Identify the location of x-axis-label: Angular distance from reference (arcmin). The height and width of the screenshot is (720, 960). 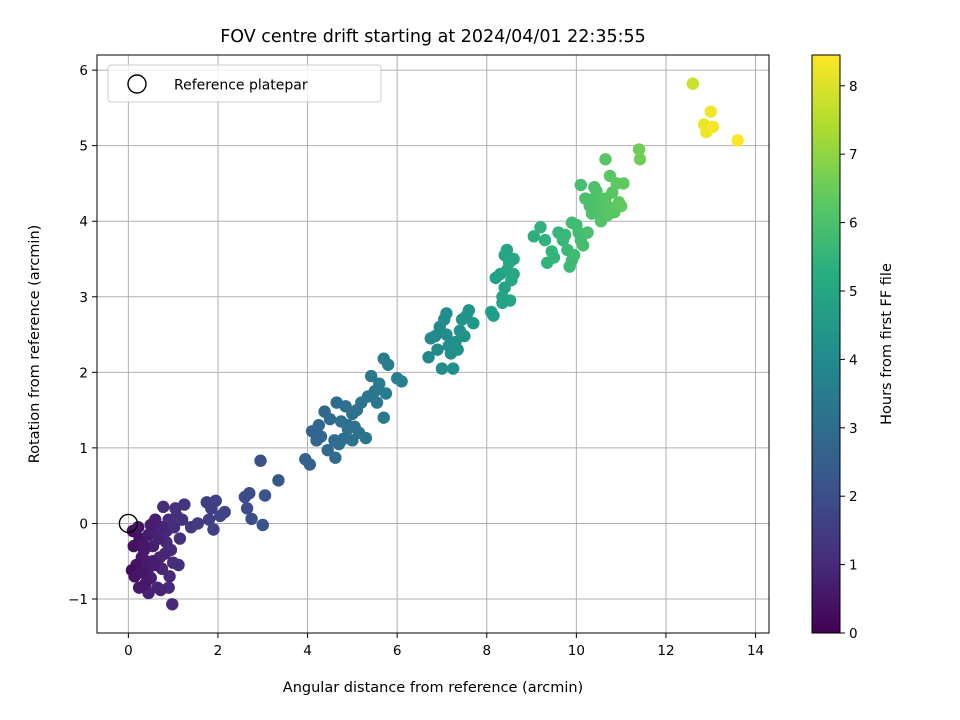
(433, 688).